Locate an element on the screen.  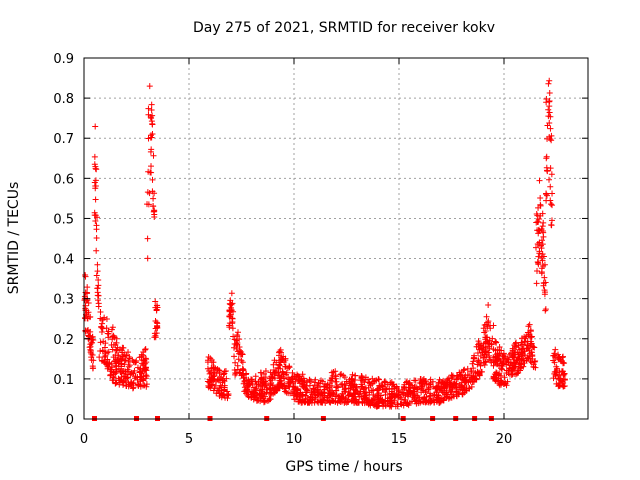
x-axis-label: GPS time / hours is located at coordinates (343, 467).